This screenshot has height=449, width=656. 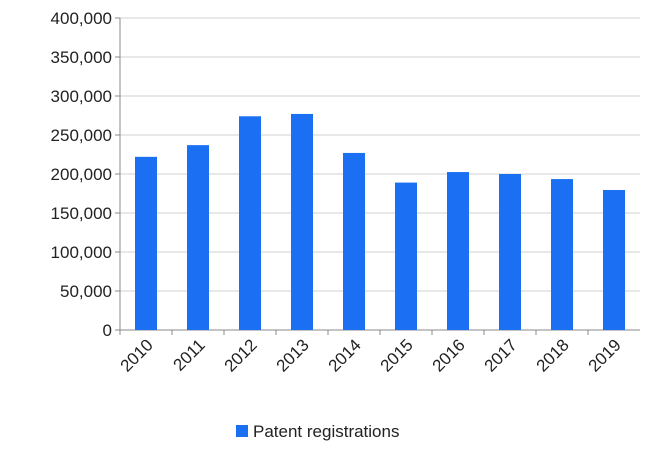 I want to click on y-tick-label: 150,000, so click(x=81, y=213).